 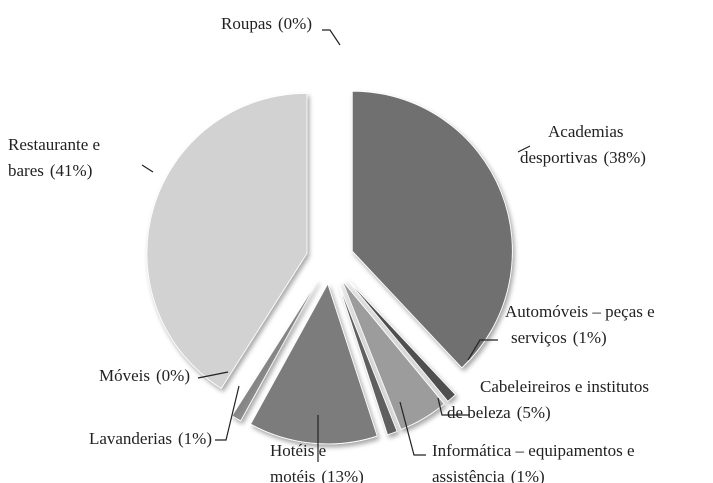 I want to click on slice-label: assistência (1%), so click(x=488, y=475).